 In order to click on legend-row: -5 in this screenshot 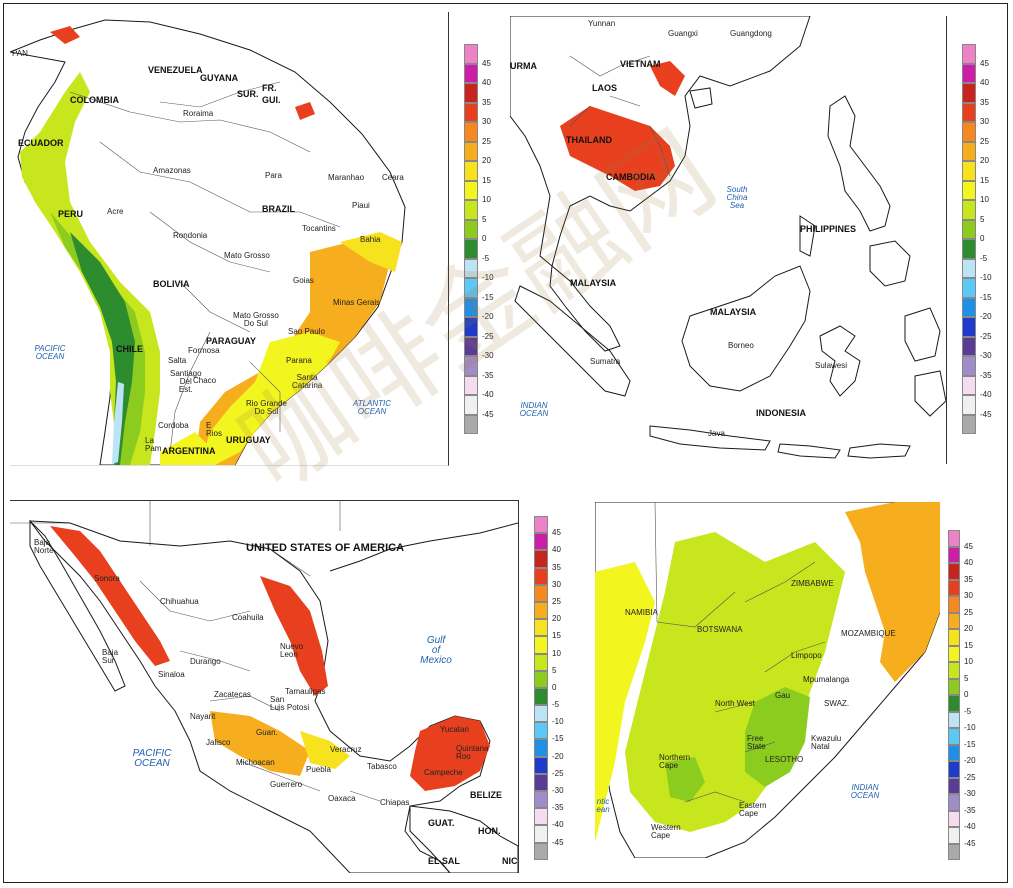, I will do `click(977, 266)`.